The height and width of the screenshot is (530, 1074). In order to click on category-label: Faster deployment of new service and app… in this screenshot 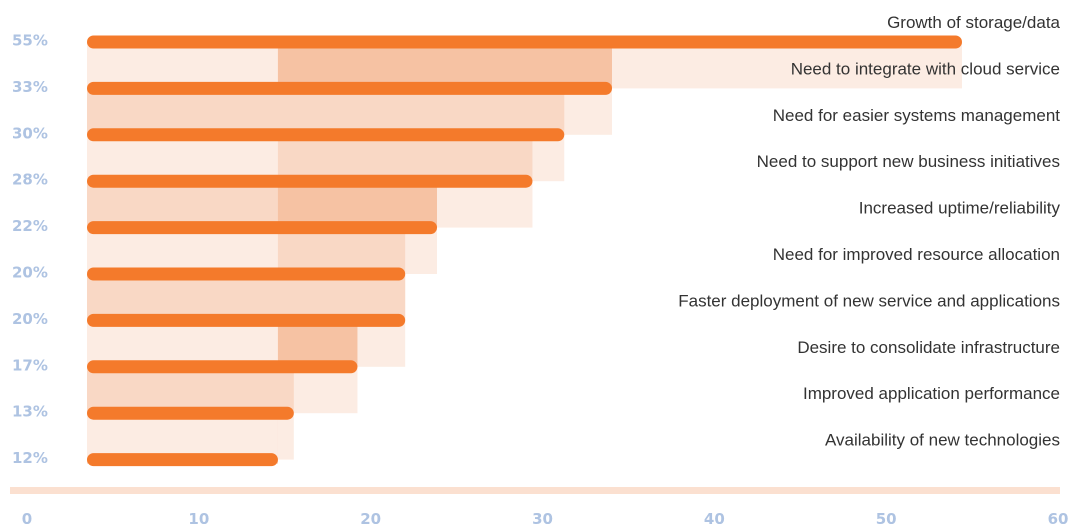, I will do `click(869, 300)`.